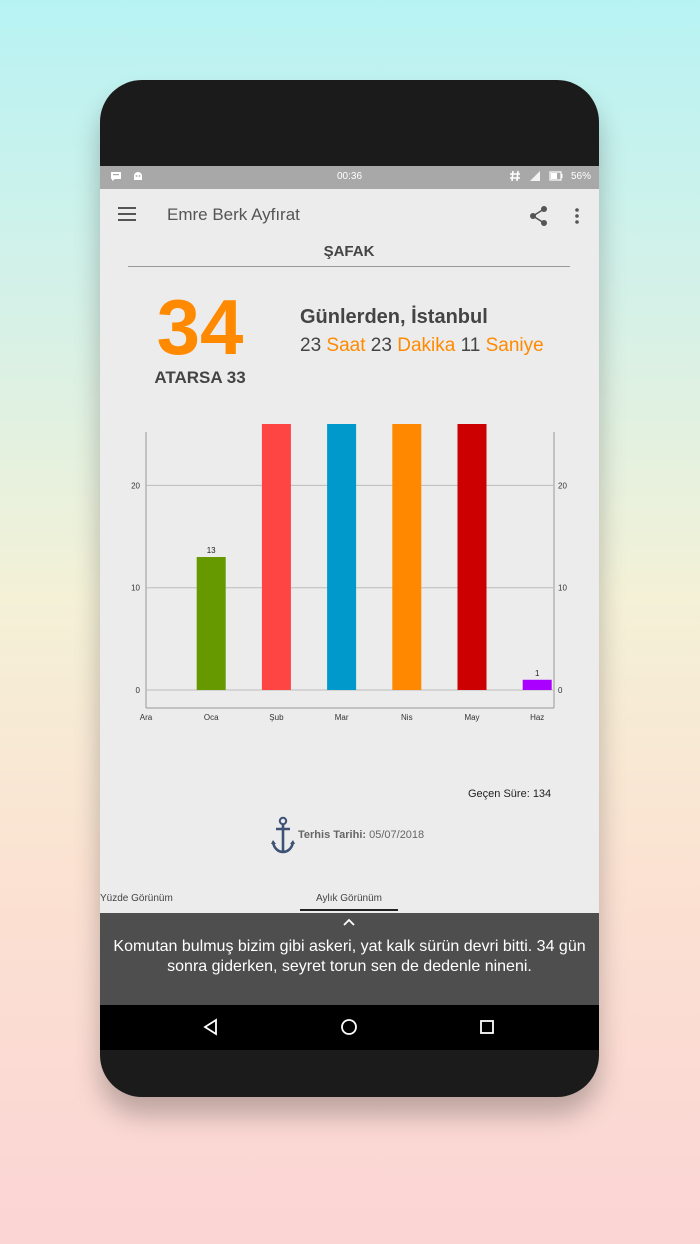 The image size is (700, 1244). I want to click on android-debug-icon, so click(138, 176).